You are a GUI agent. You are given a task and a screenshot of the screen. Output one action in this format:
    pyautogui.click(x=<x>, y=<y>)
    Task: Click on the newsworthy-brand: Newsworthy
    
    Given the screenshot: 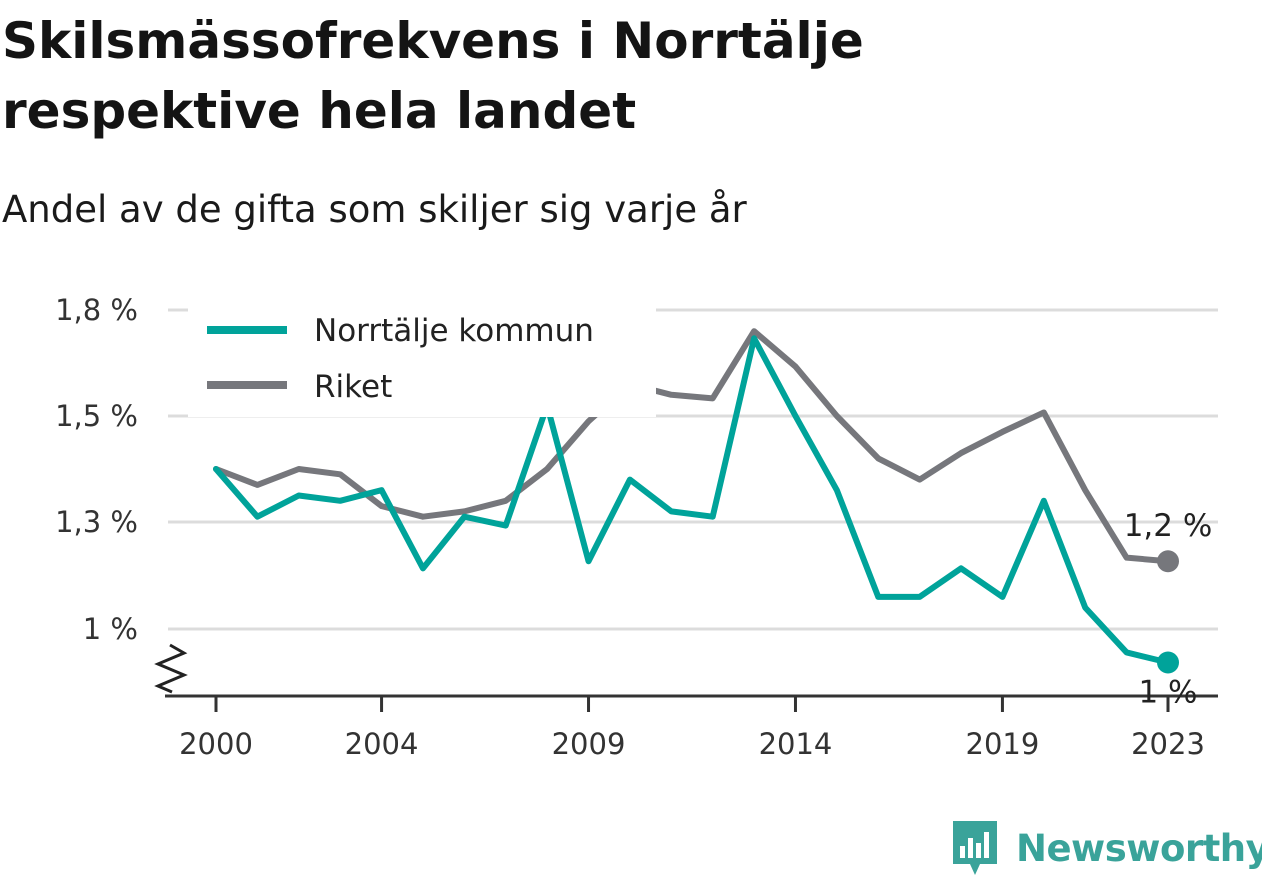 What is the action you would take?
    pyautogui.click(x=1106, y=848)
    